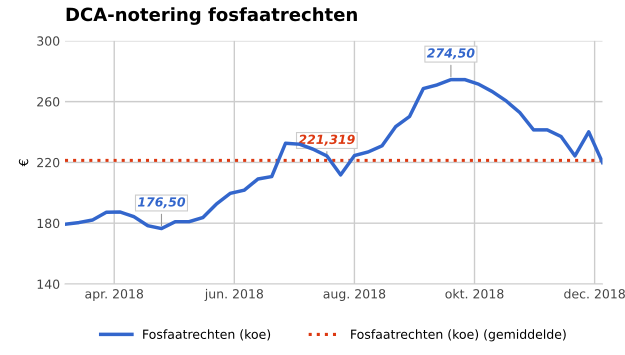 The height and width of the screenshot is (355, 625). Describe the element at coordinates (594, 293) in the screenshot. I see `x-tick-label: dec. 2018` at that location.